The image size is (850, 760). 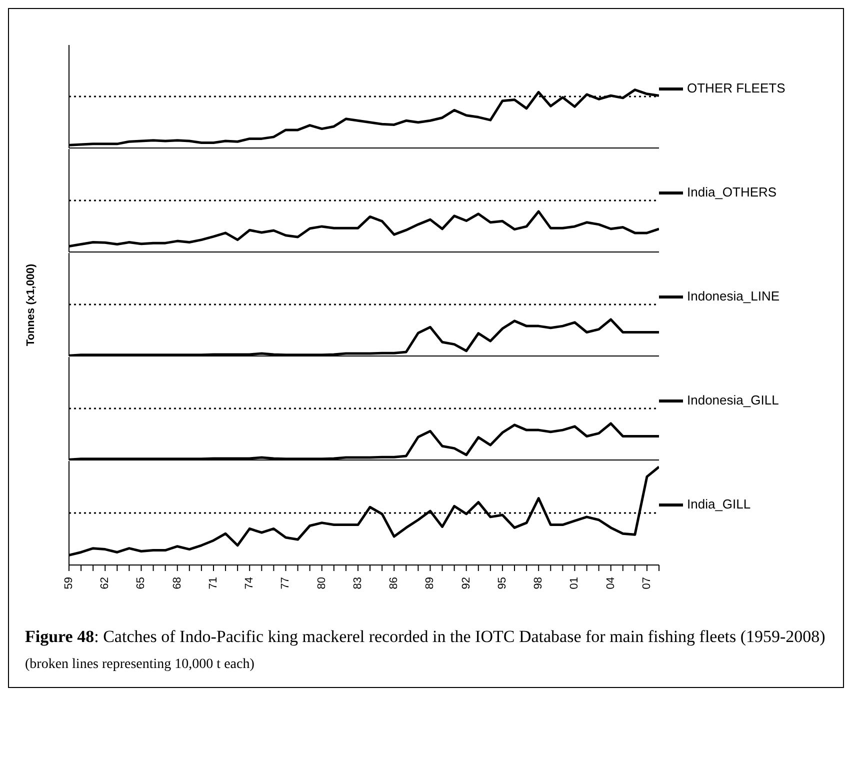 I want to click on x-tick-label: 62, so click(x=105, y=583).